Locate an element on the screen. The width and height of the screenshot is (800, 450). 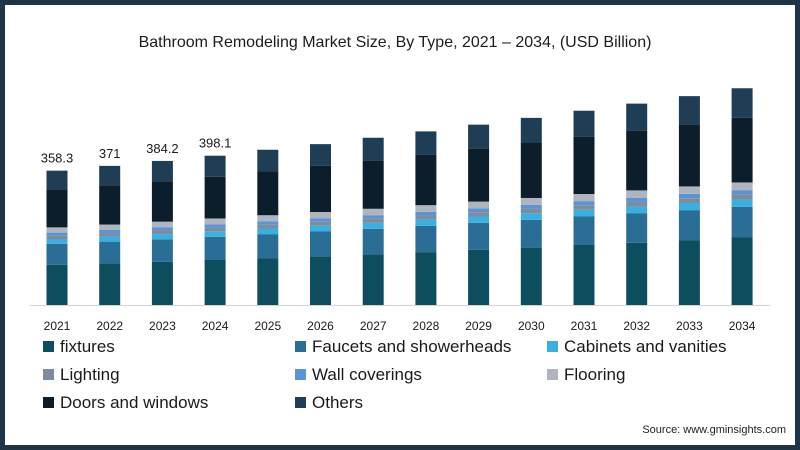
bar-stack-2026 is located at coordinates (320, 224).